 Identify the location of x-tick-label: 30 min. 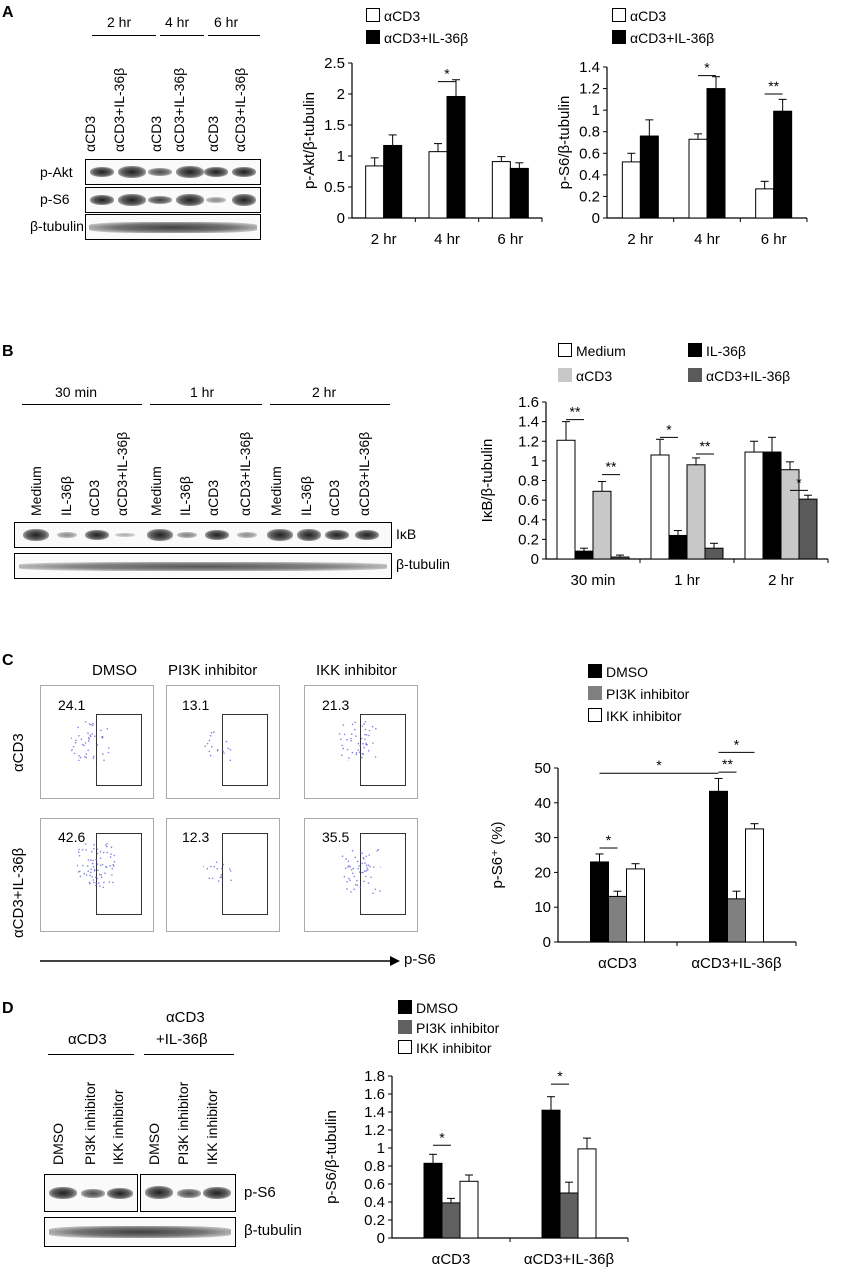
(592, 580).